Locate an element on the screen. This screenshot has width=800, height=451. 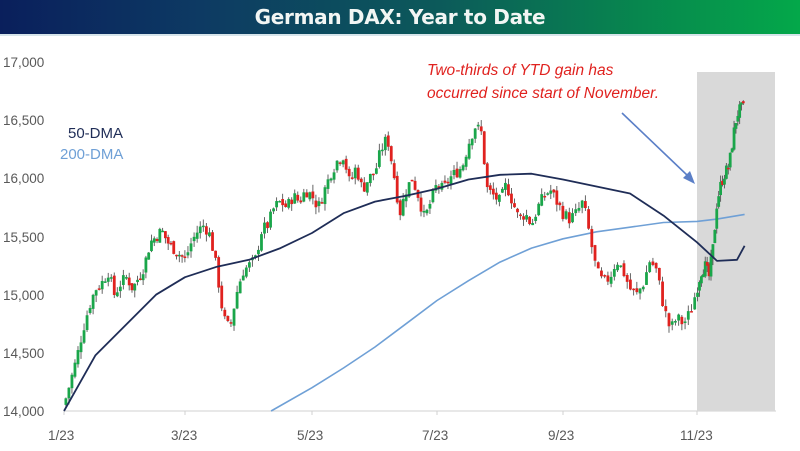
x-tick-label: 5/23 is located at coordinates (310, 435).